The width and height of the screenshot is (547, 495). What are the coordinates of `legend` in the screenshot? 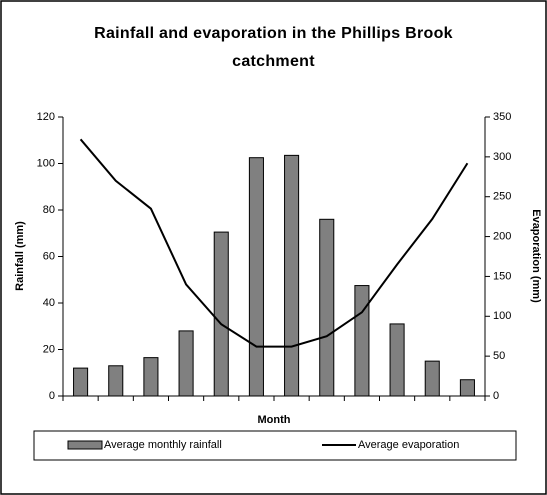 It's located at (275, 445).